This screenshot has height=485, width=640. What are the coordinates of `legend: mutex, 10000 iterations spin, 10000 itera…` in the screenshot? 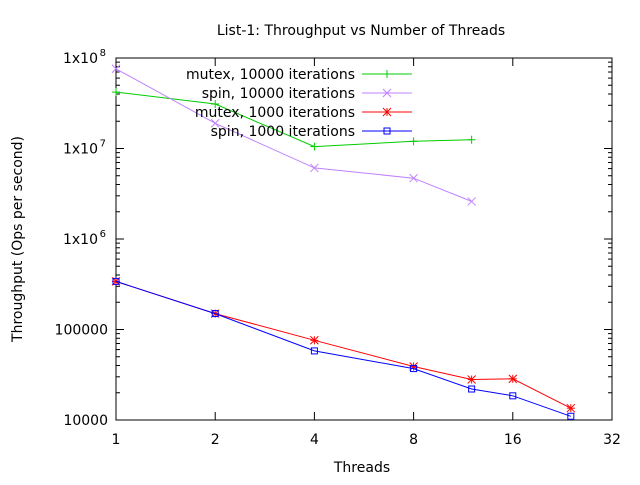 It's located at (299, 103).